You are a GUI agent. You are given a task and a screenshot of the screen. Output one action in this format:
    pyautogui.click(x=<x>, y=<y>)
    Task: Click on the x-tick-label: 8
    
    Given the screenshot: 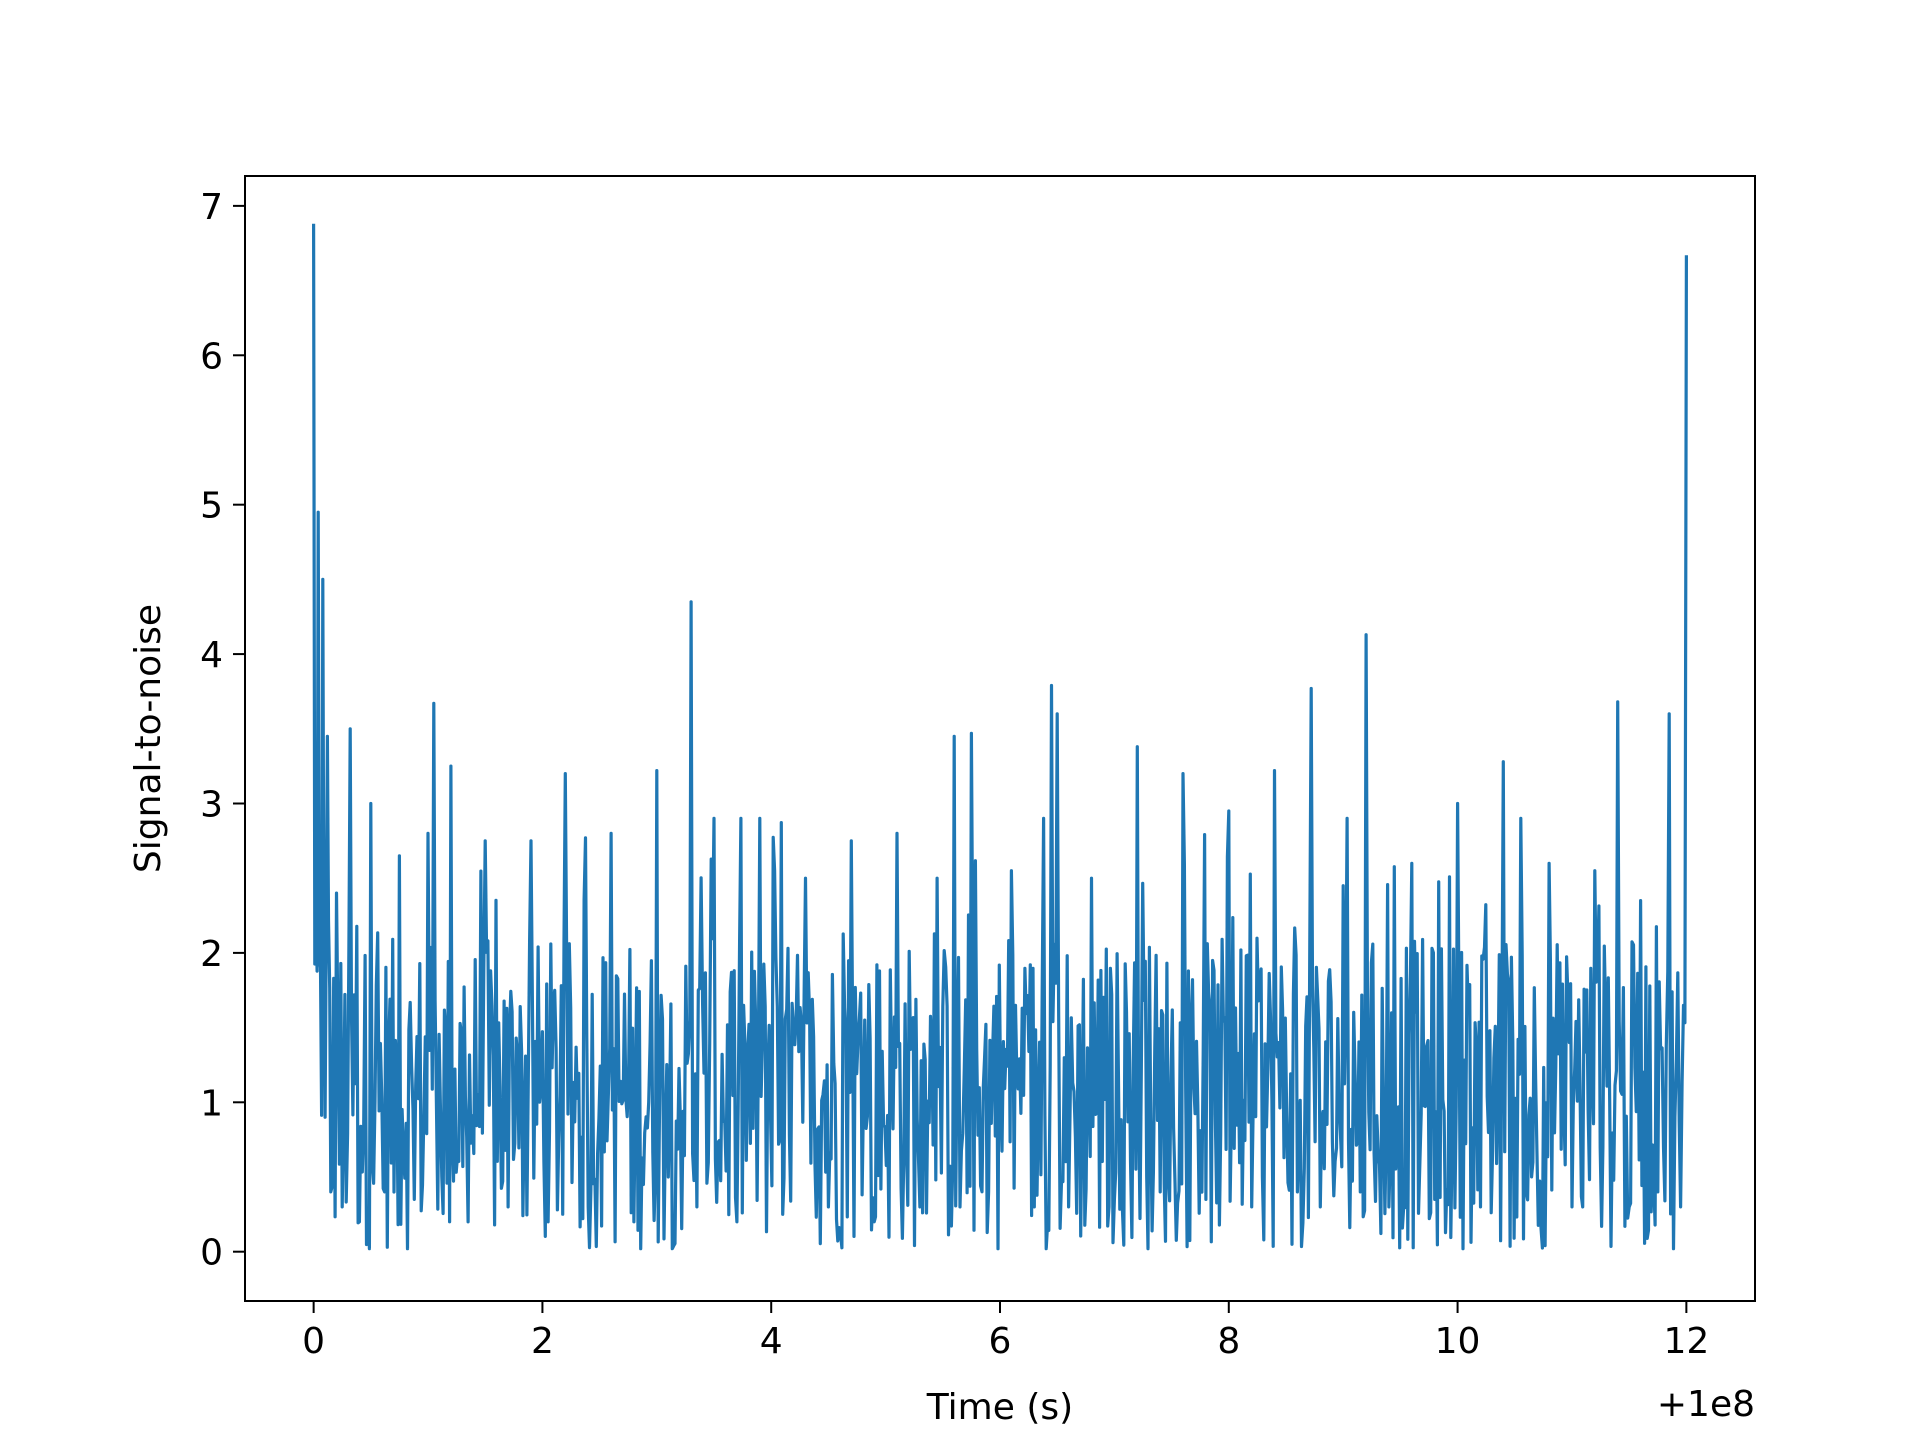 What is the action you would take?
    pyautogui.click(x=1228, y=1341)
    